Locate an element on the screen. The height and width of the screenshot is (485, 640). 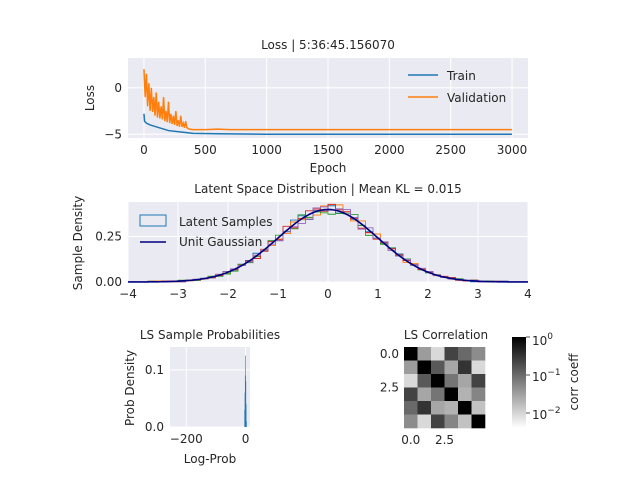
prob-y-ticks: 0.0 0.1 is located at coordinates (154, 398).